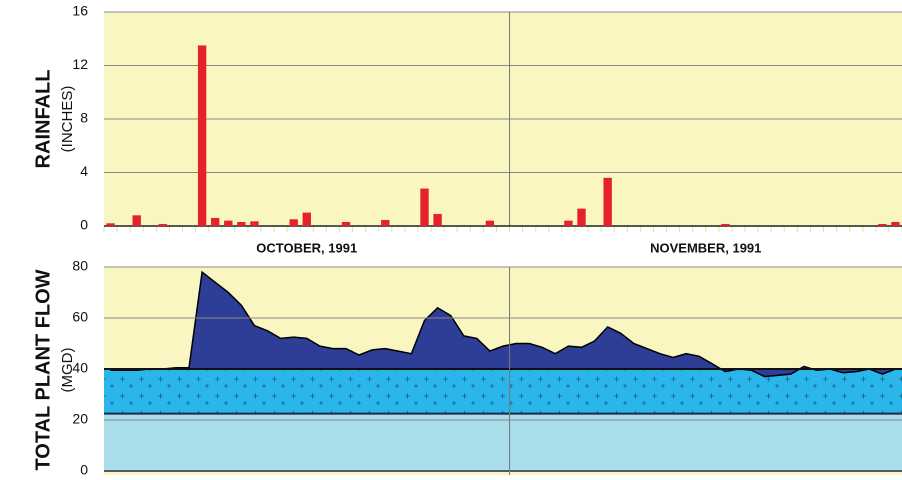 The image size is (902, 480). What do you see at coordinates (84, 118) in the screenshot?
I see `y-tick-label: 8` at bounding box center [84, 118].